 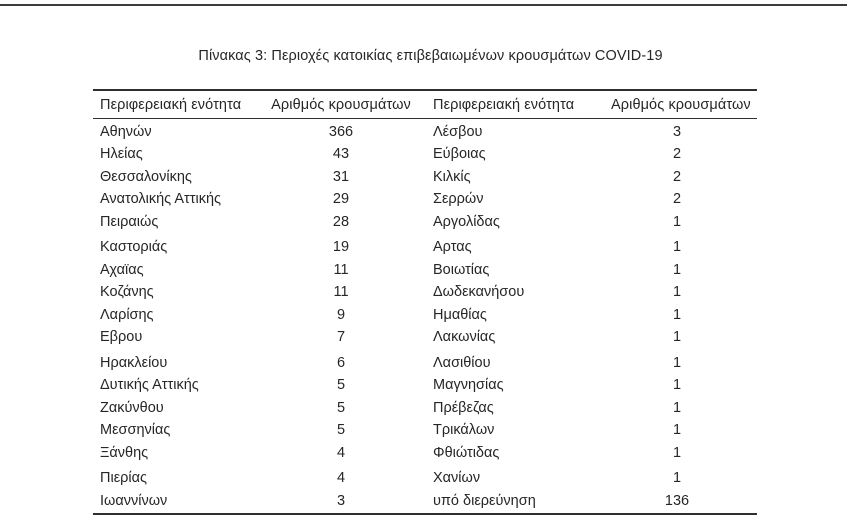 What do you see at coordinates (460, 314) in the screenshot?
I see `region-name-right: Ημαθίας` at bounding box center [460, 314].